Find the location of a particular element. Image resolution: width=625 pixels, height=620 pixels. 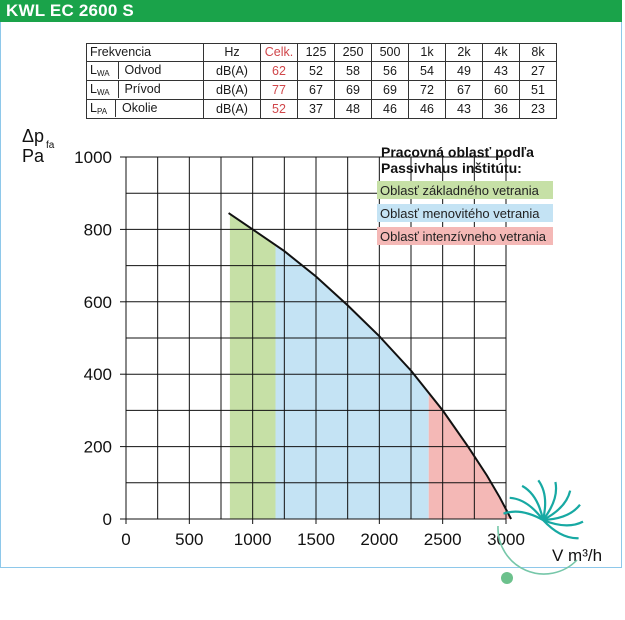

row-label: LWA Prívod is located at coordinates (145, 90).